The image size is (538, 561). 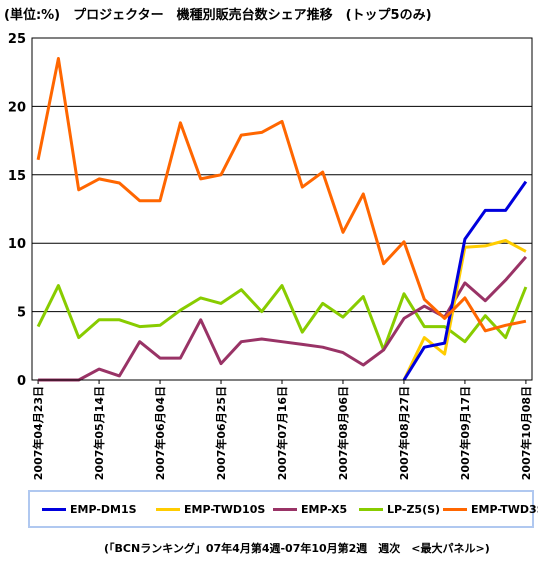 I want to click on legend-item: EMP-X5, so click(x=310, y=509).